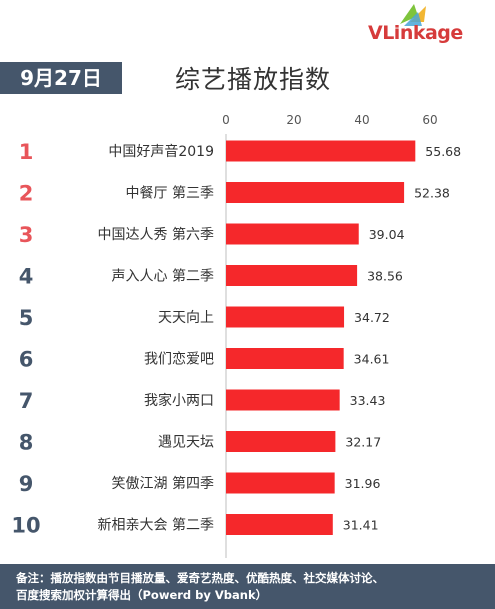 The width and height of the screenshot is (495, 609). I want to click on category-label: 新相亲大会 第二季, so click(156, 525).